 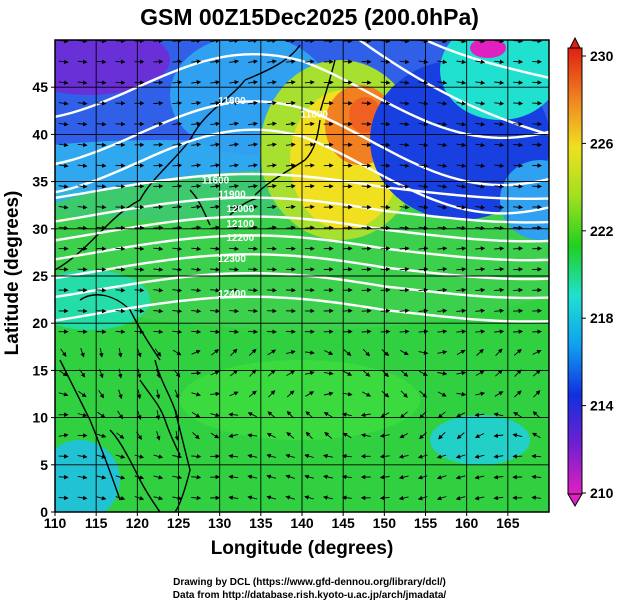 I want to click on x-tick-label: 130, so click(x=220, y=523).